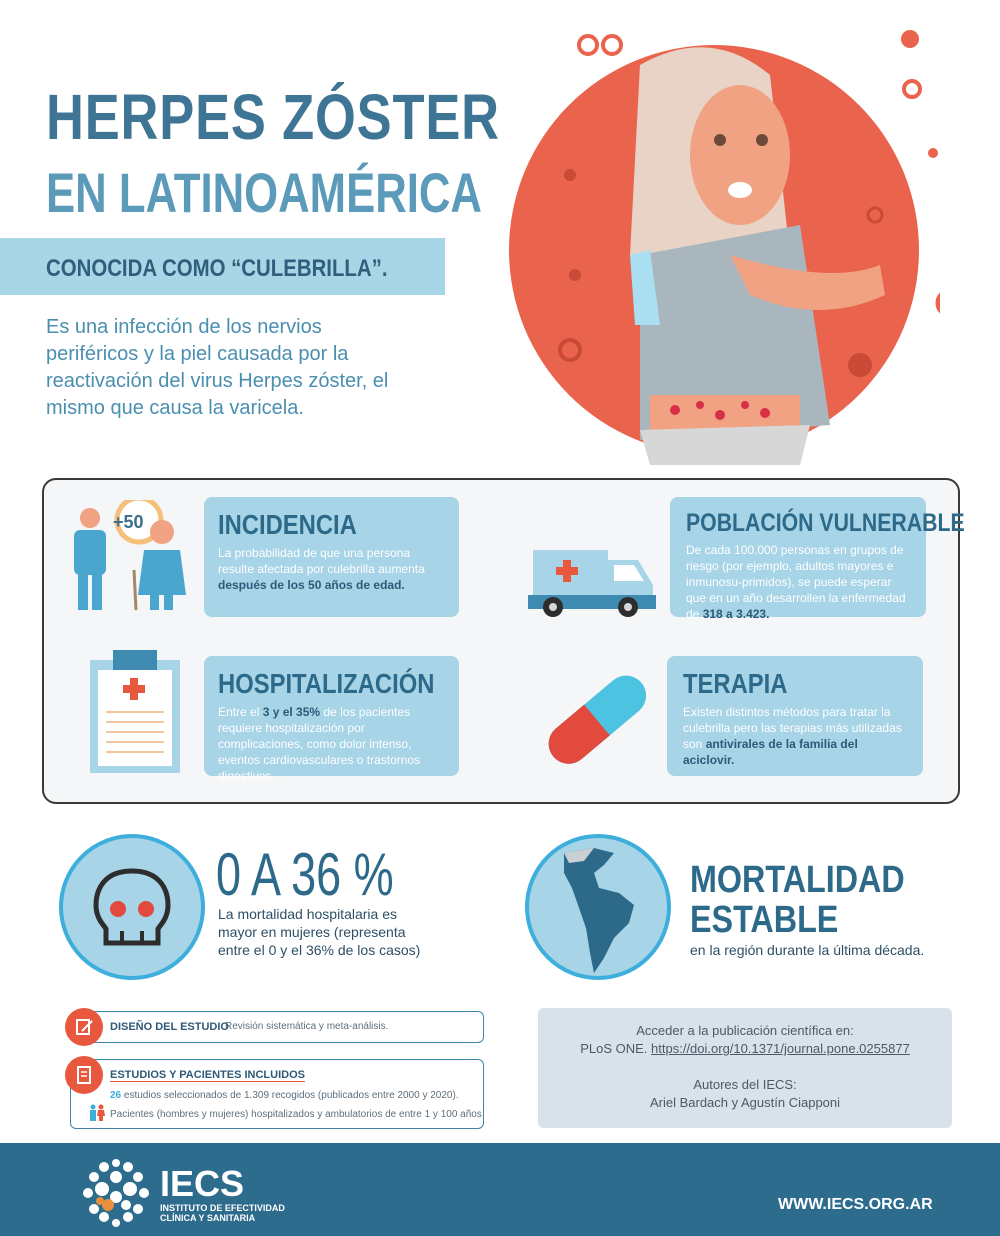 Image resolution: width=1000 pixels, height=1236 pixels. I want to click on study-design-value: Revisión sistemática y meta-análisis., so click(307, 1026).